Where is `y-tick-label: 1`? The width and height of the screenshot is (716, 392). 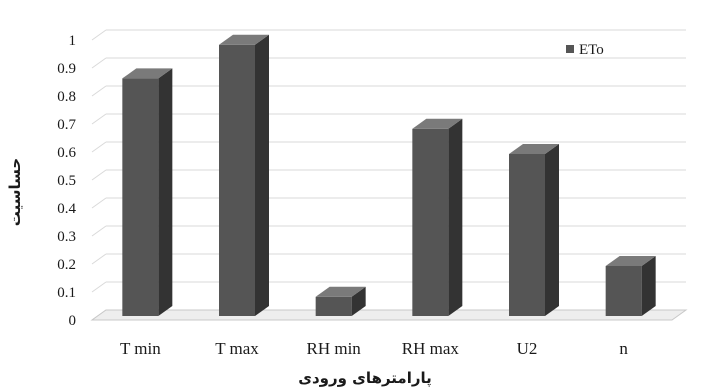
y-tick-label: 1 is located at coordinates (73, 41).